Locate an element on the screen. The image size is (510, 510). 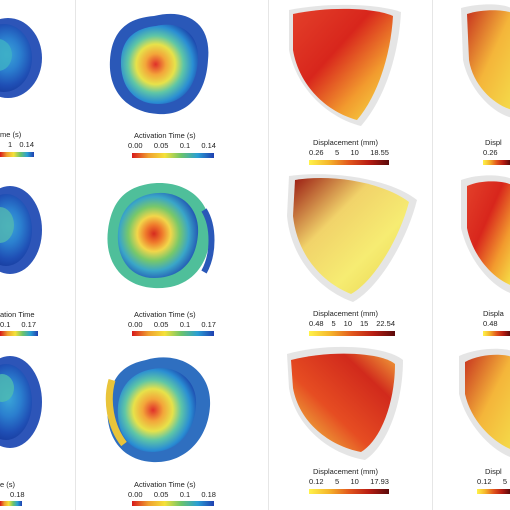
activation-colorbar-ticks: 1 0.14 is located at coordinates (21, 144).